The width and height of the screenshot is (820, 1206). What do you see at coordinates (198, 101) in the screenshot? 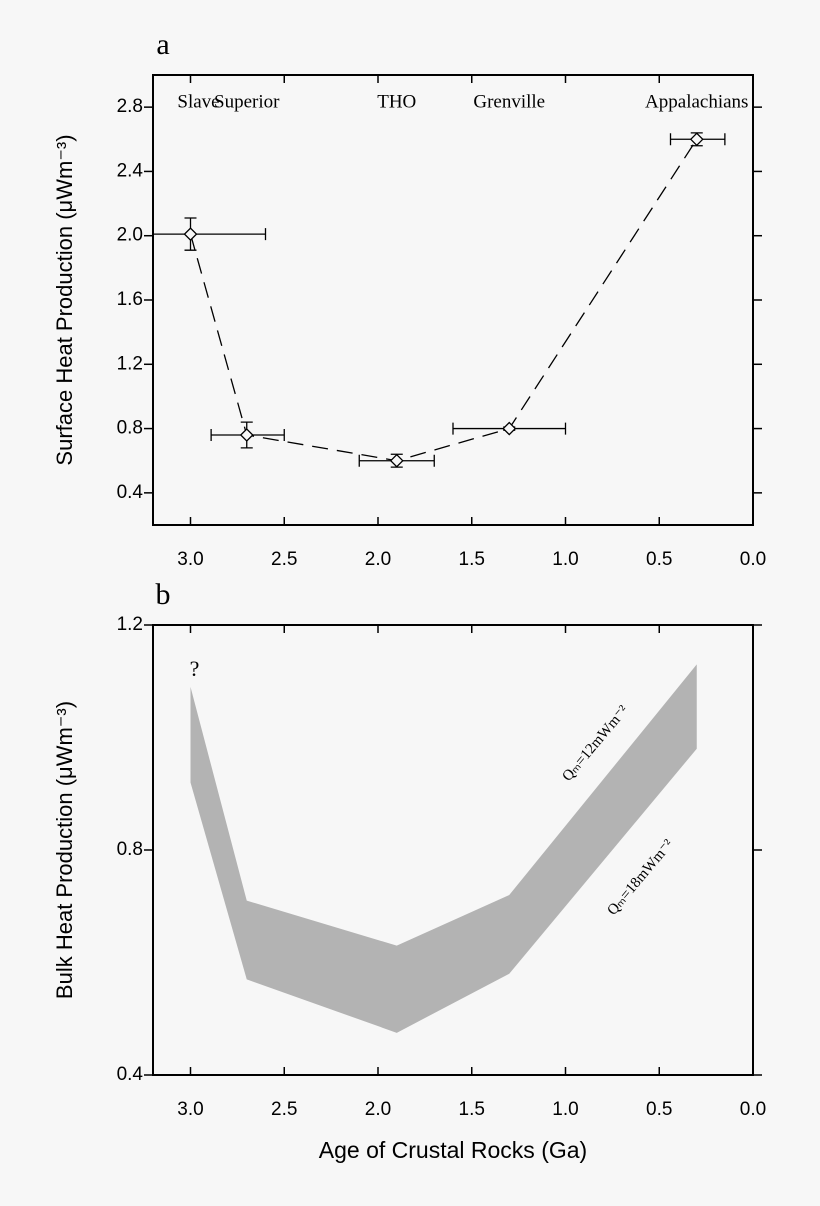
I see `region-label: Slave` at bounding box center [198, 101].